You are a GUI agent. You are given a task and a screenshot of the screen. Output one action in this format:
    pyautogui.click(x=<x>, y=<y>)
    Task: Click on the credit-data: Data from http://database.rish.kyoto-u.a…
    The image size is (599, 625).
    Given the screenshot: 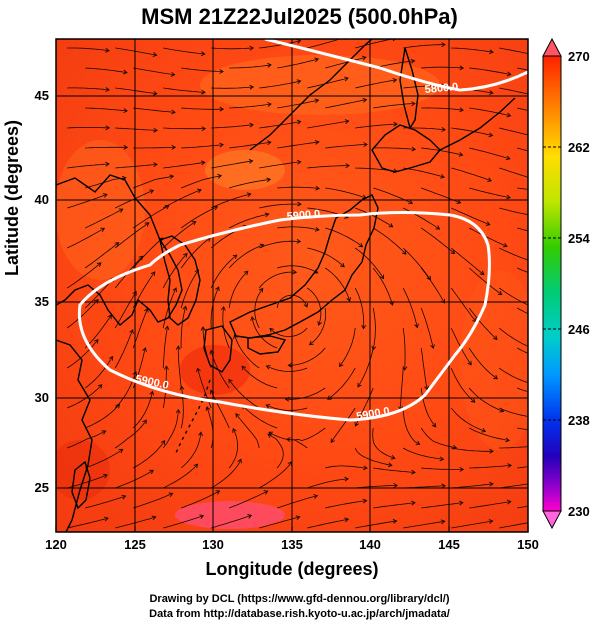 What is the action you would take?
    pyautogui.click(x=299, y=614)
    